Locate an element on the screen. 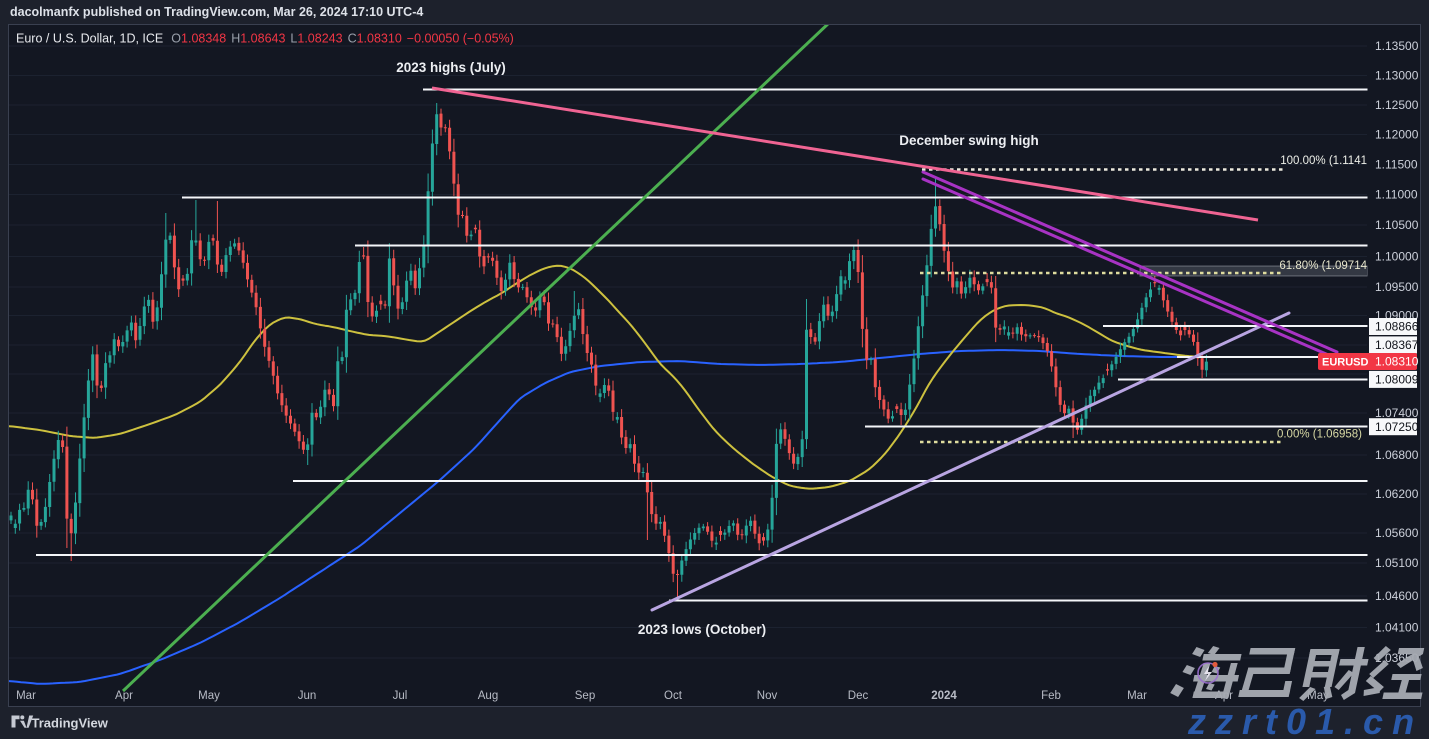 The height and width of the screenshot is (739, 1429). svg-text: 1.06800 is located at coordinates (1397, 455).